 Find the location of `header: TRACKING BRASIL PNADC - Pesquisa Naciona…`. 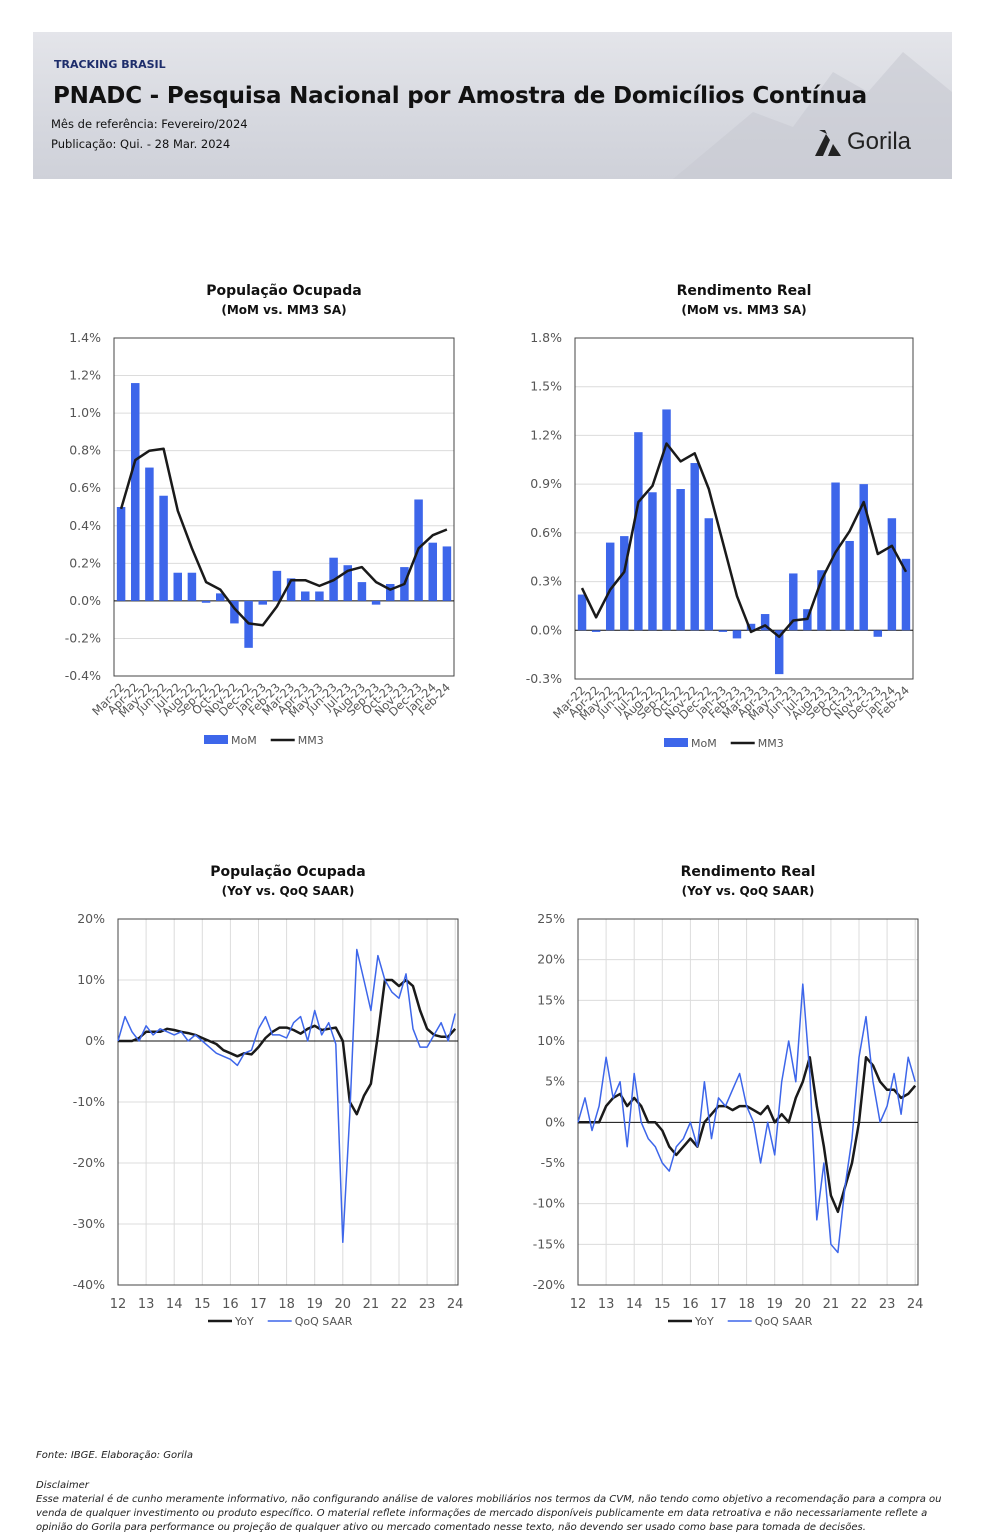

header: TRACKING BRASIL PNADC - Pesquisa Naciona… is located at coordinates (492, 105).